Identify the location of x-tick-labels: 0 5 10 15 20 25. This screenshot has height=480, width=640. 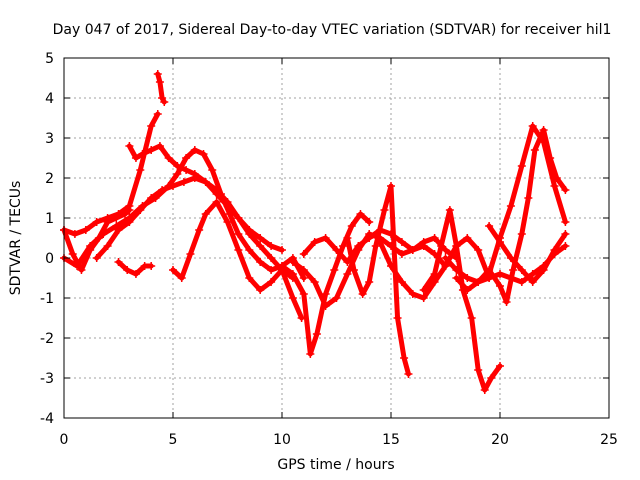
(339, 440).